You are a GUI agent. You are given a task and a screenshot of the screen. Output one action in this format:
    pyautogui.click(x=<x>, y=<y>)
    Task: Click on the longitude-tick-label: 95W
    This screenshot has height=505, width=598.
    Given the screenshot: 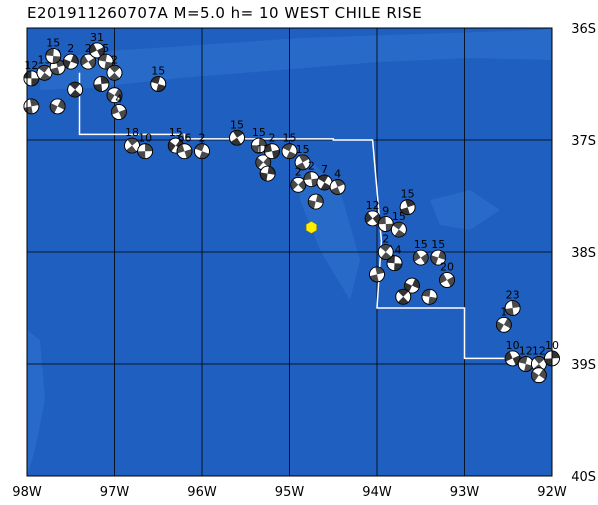 What is the action you would take?
    pyautogui.click(x=290, y=492)
    